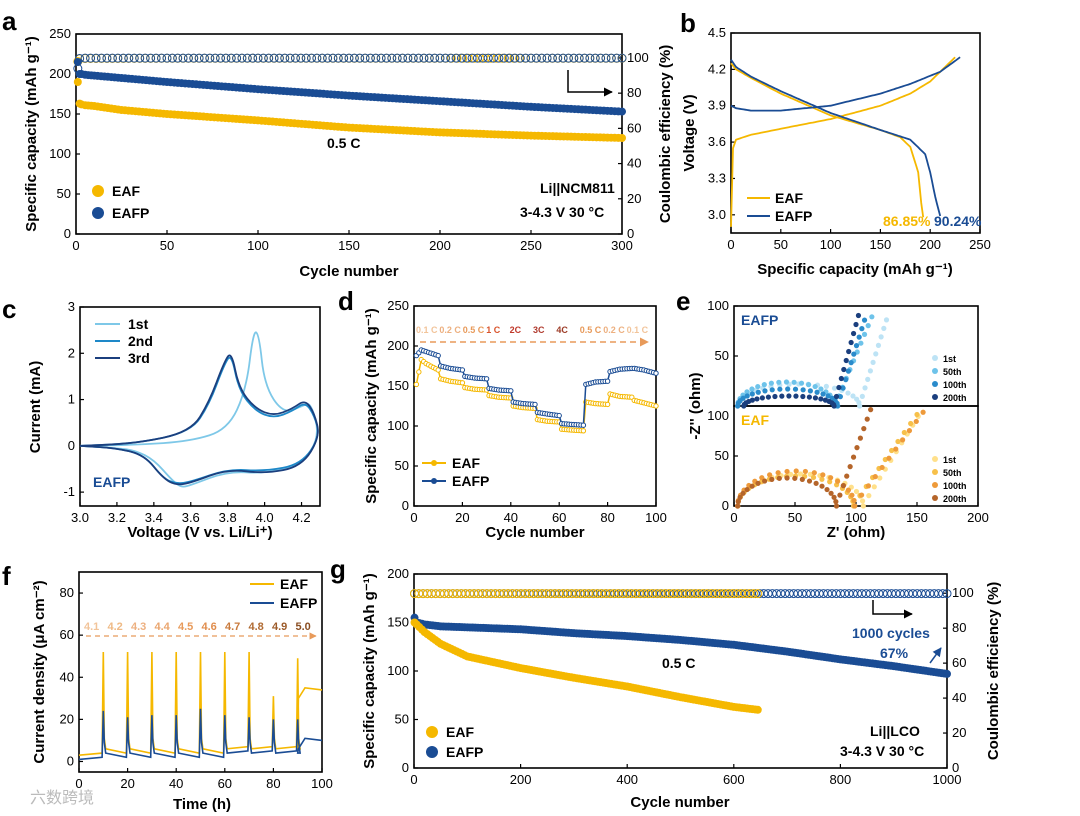 This screenshot has width=1080, height=816. What do you see at coordinates (856, 517) in the screenshot?
I see `panel-e-bottom-xtick-label: 100` at bounding box center [856, 517].